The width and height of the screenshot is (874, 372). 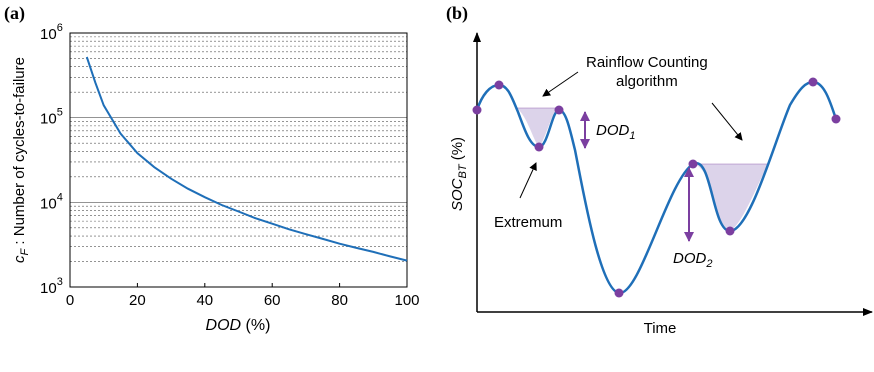 What do you see at coordinates (204, 300) in the screenshot?
I see `chart-a-x-tick-label: 40` at bounding box center [204, 300].